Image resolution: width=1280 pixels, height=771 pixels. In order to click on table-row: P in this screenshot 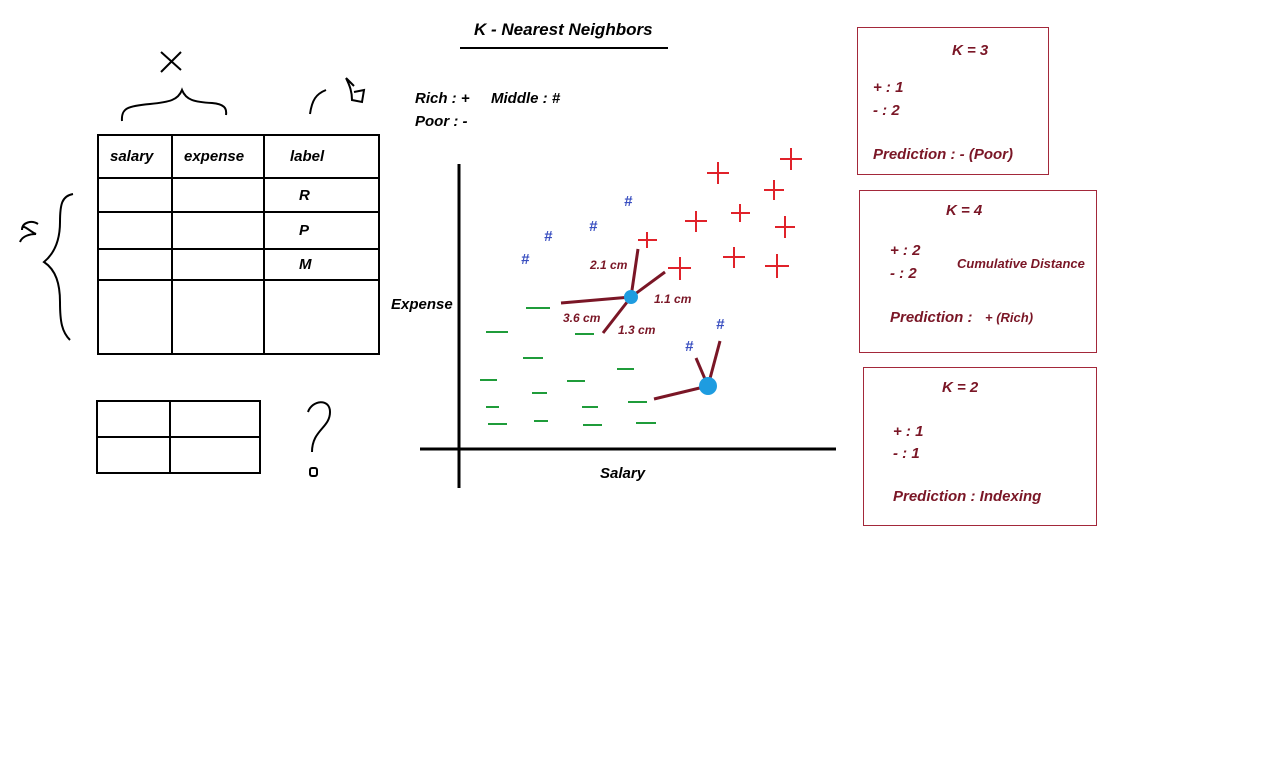, I will do `click(238, 230)`.